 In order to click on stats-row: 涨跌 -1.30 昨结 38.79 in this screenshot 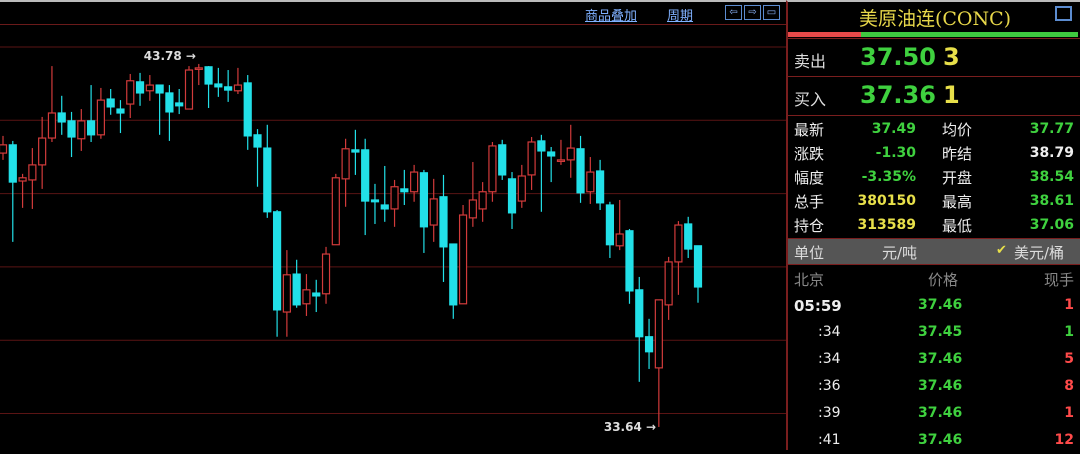, I will do `click(934, 153)`.